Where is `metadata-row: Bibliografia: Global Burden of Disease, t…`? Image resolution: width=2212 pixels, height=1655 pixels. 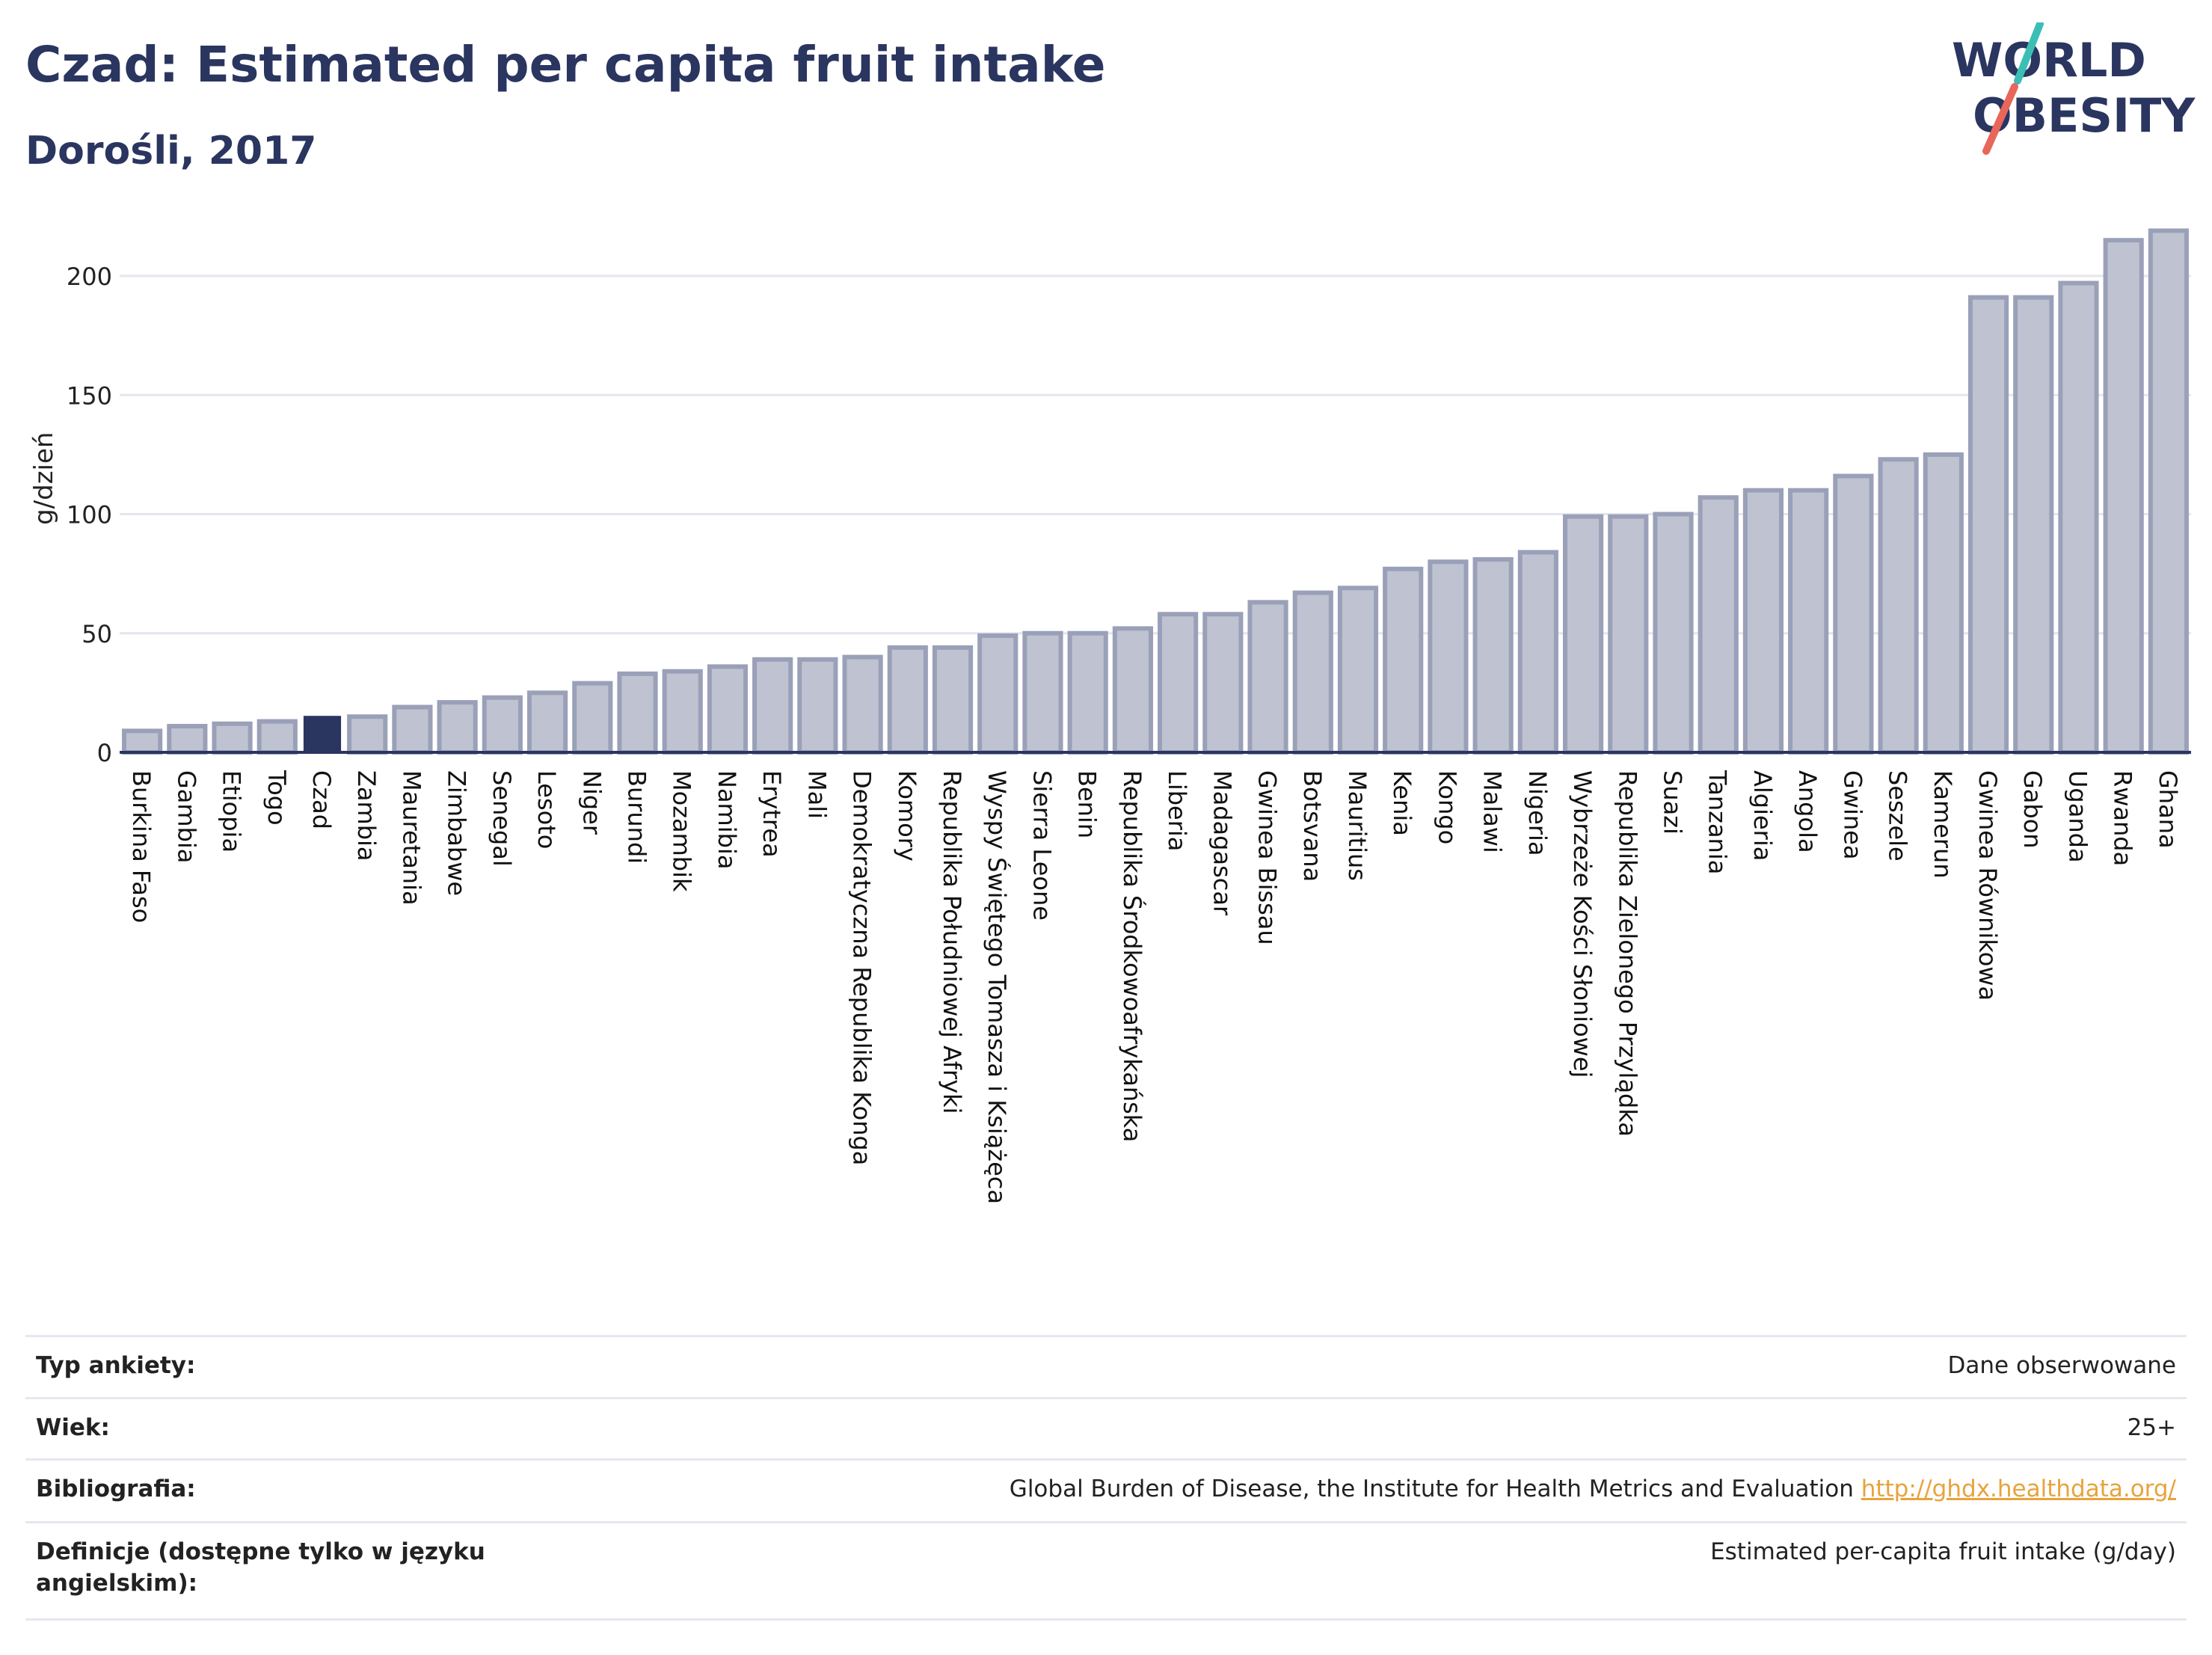 metadata-row: Bibliografia: Global Burden of Disease, t… is located at coordinates (1106, 1490).